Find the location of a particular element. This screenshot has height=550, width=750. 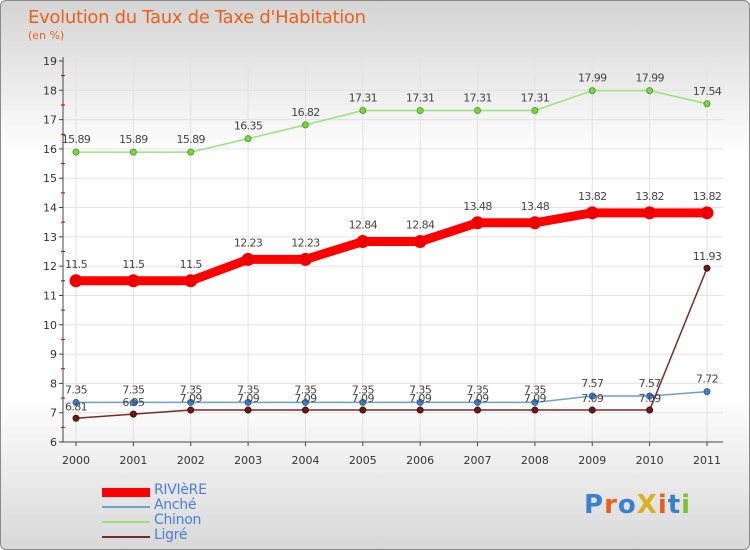

data-label: 7.57 is located at coordinates (592, 383).